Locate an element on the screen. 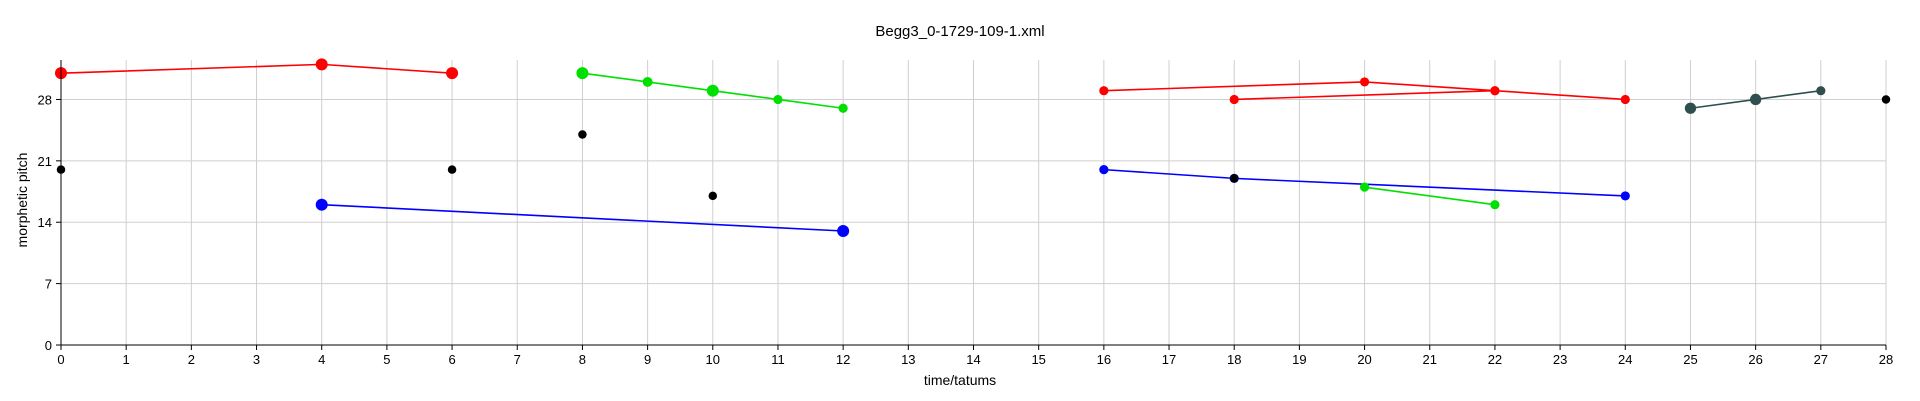 Image resolution: width=1920 pixels, height=401 pixels. x-tick-label: 1 is located at coordinates (126, 359).